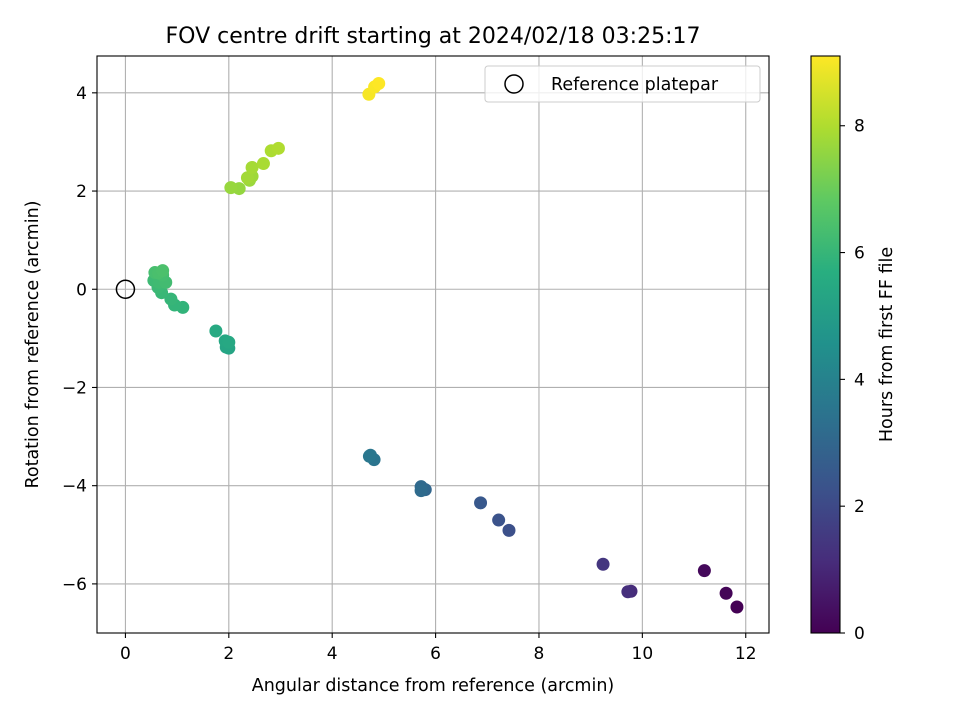 This screenshot has height=720, width=960. Describe the element at coordinates (79, 339) in the screenshot. I see `y-axis-ticks: −6 −4 −2 0 2 4` at that location.